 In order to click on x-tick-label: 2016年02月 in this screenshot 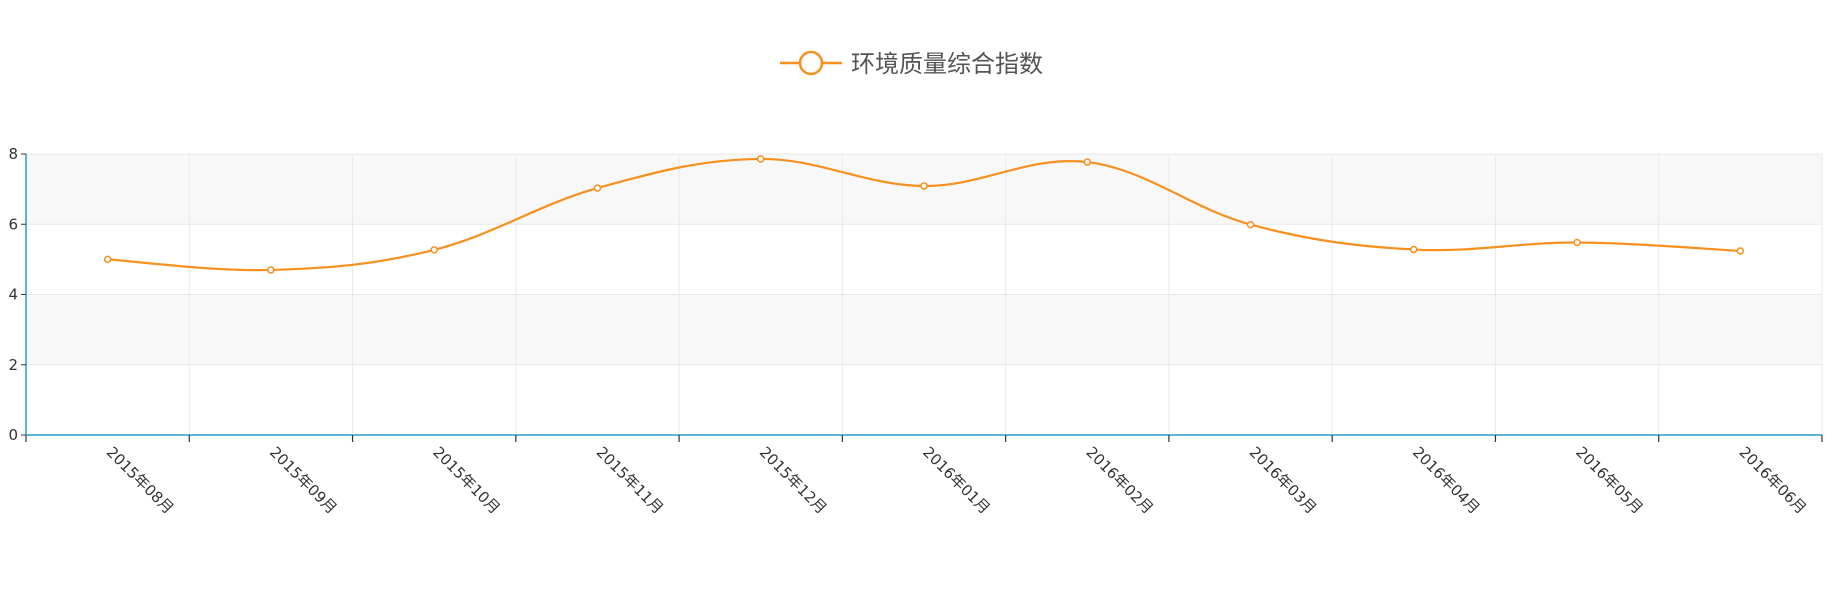, I will do `click(1119, 480)`.